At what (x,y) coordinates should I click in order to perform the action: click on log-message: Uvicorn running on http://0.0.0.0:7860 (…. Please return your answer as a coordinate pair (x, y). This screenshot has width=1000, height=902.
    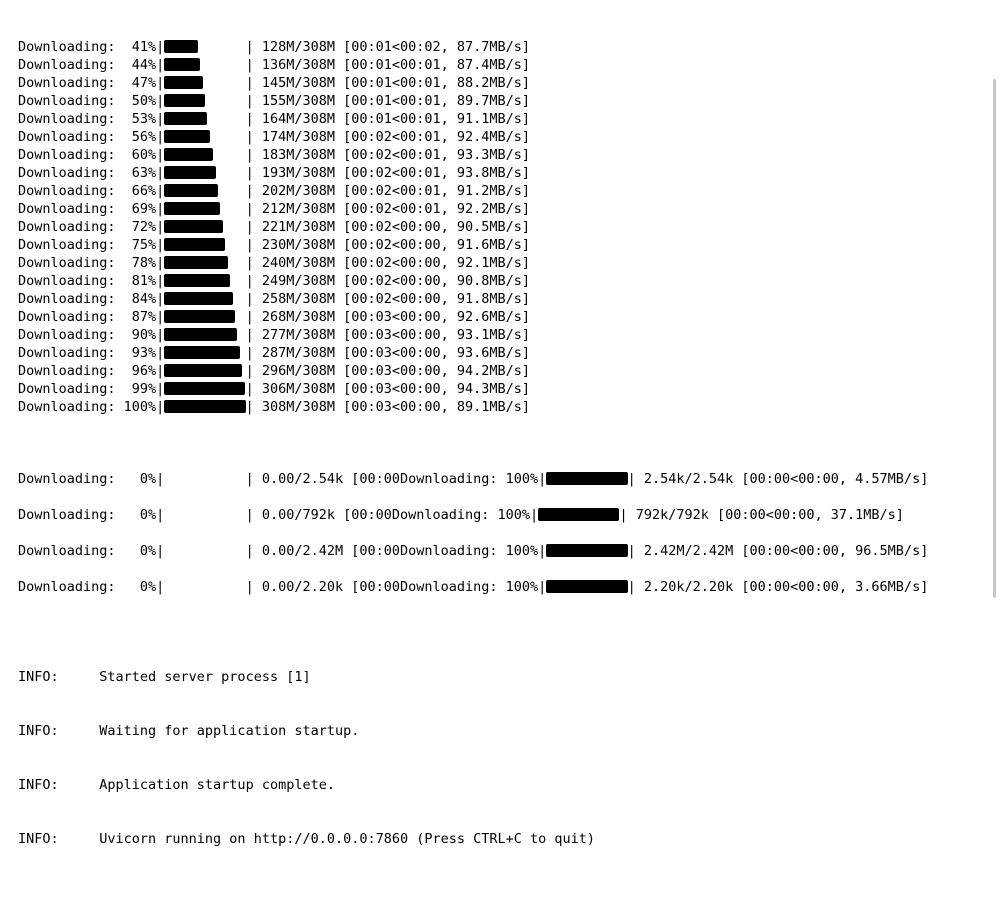
    Looking at the image, I should click on (347, 839).